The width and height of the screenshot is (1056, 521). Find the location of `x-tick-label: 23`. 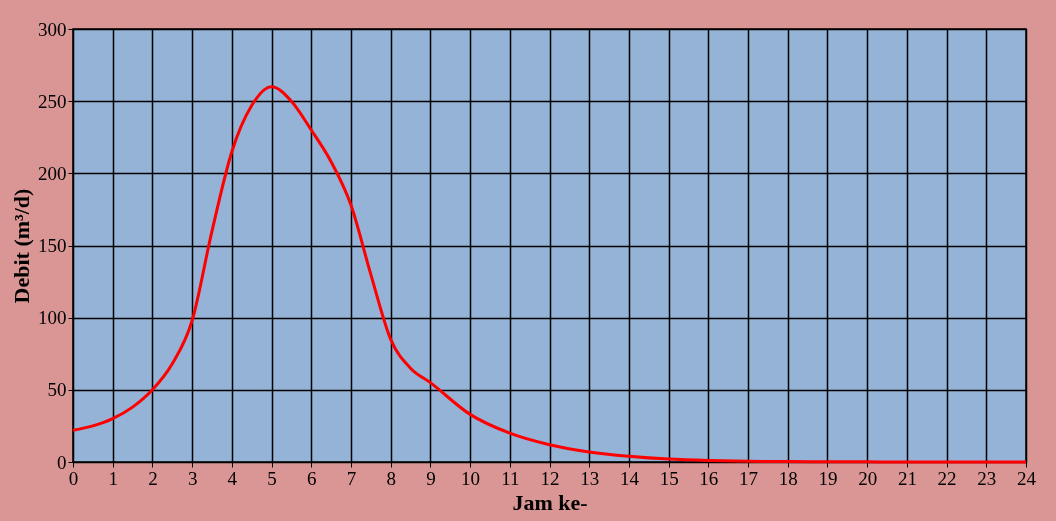

x-tick-label: 23 is located at coordinates (987, 478).